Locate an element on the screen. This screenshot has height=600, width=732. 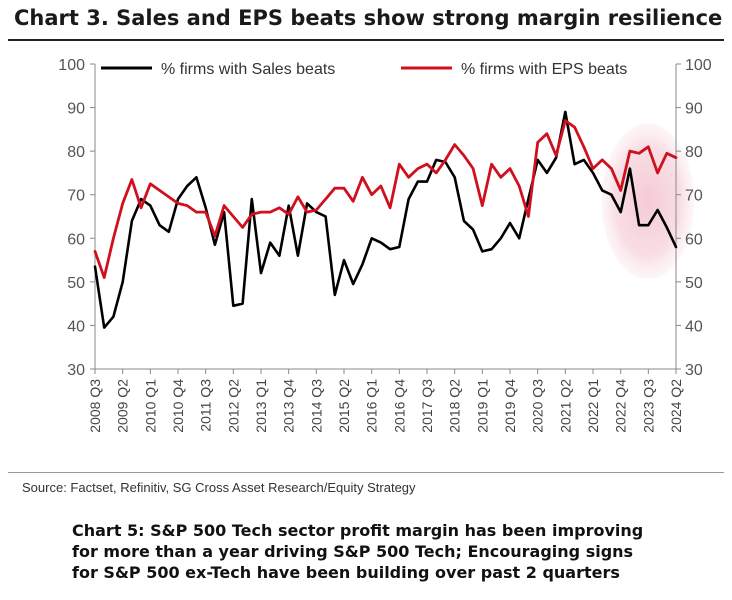
x-tick-label: 2018 Q2 is located at coordinates (455, 406).